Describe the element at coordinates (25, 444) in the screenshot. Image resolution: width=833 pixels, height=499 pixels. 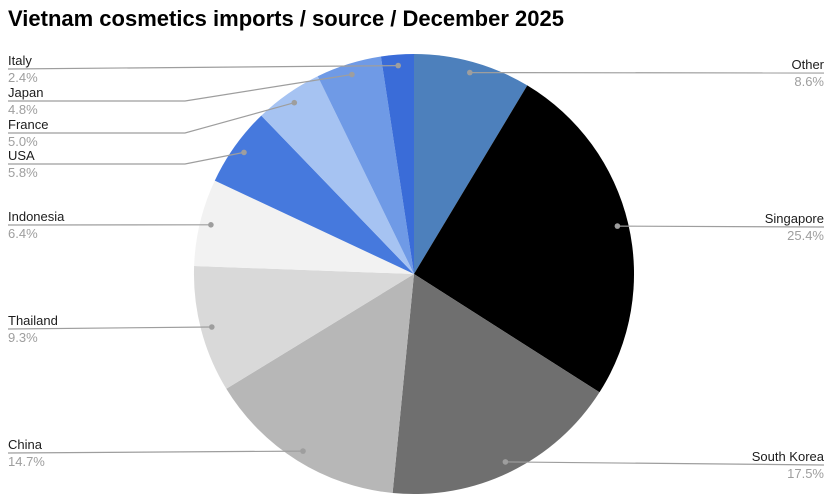
I see `slice-name: China` at that location.